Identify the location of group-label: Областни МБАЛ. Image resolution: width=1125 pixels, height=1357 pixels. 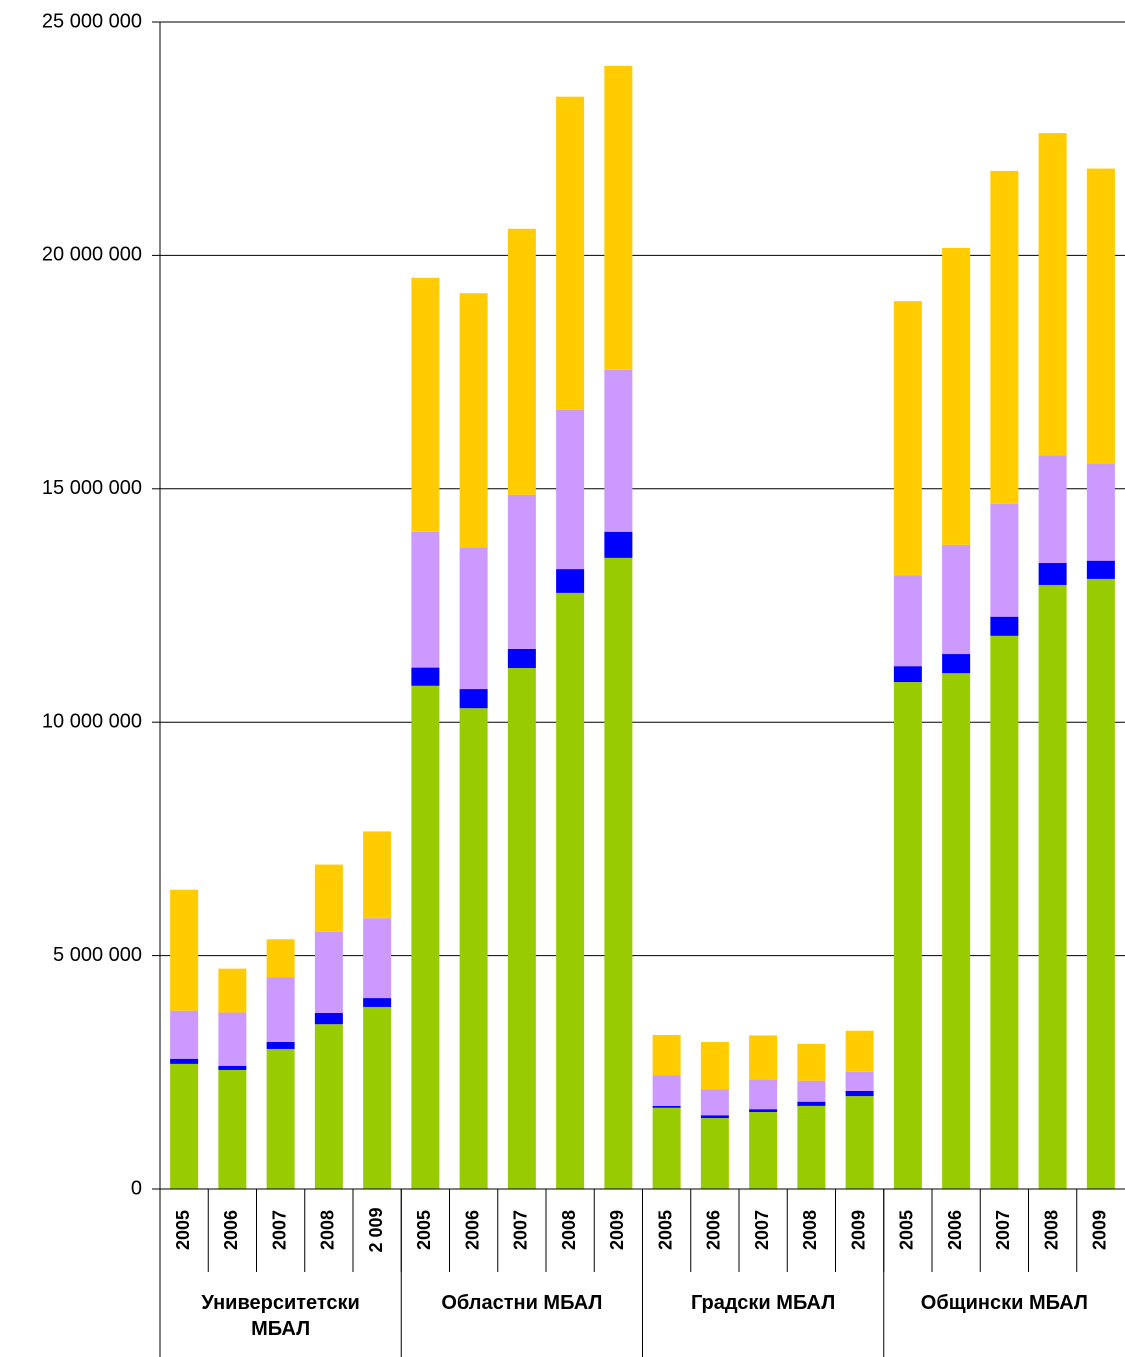
(522, 1303).